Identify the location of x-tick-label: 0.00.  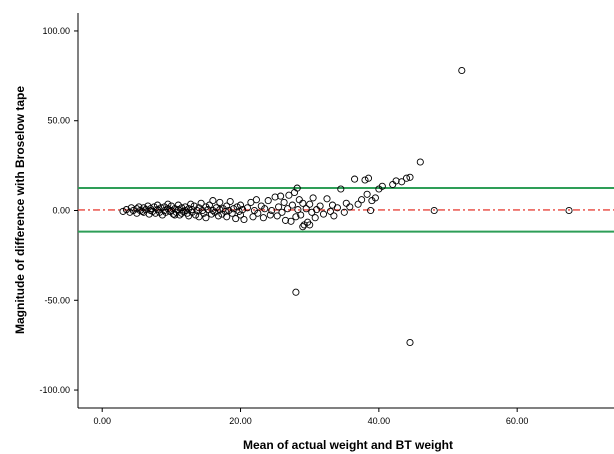
(102, 421).